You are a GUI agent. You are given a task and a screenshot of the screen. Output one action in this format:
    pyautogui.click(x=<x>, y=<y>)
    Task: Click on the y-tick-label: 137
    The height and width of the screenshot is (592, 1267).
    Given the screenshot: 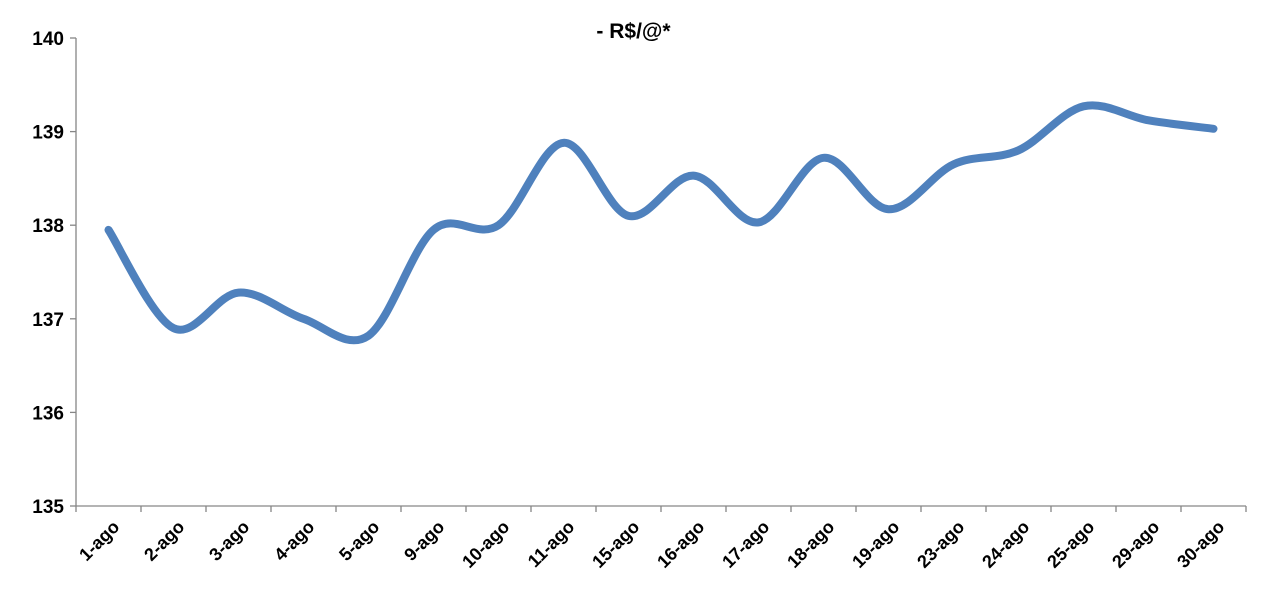 What is the action you would take?
    pyautogui.click(x=48, y=320)
    